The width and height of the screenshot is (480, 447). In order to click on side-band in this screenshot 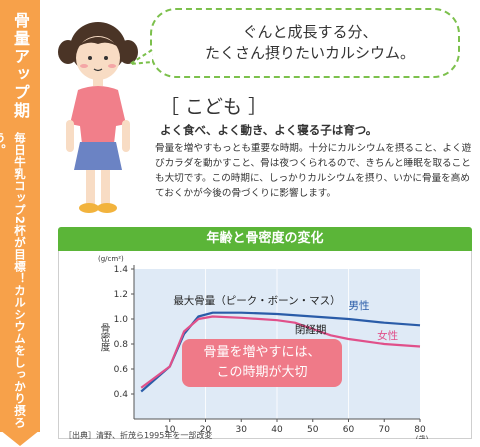, I will do `click(20, 216)`.